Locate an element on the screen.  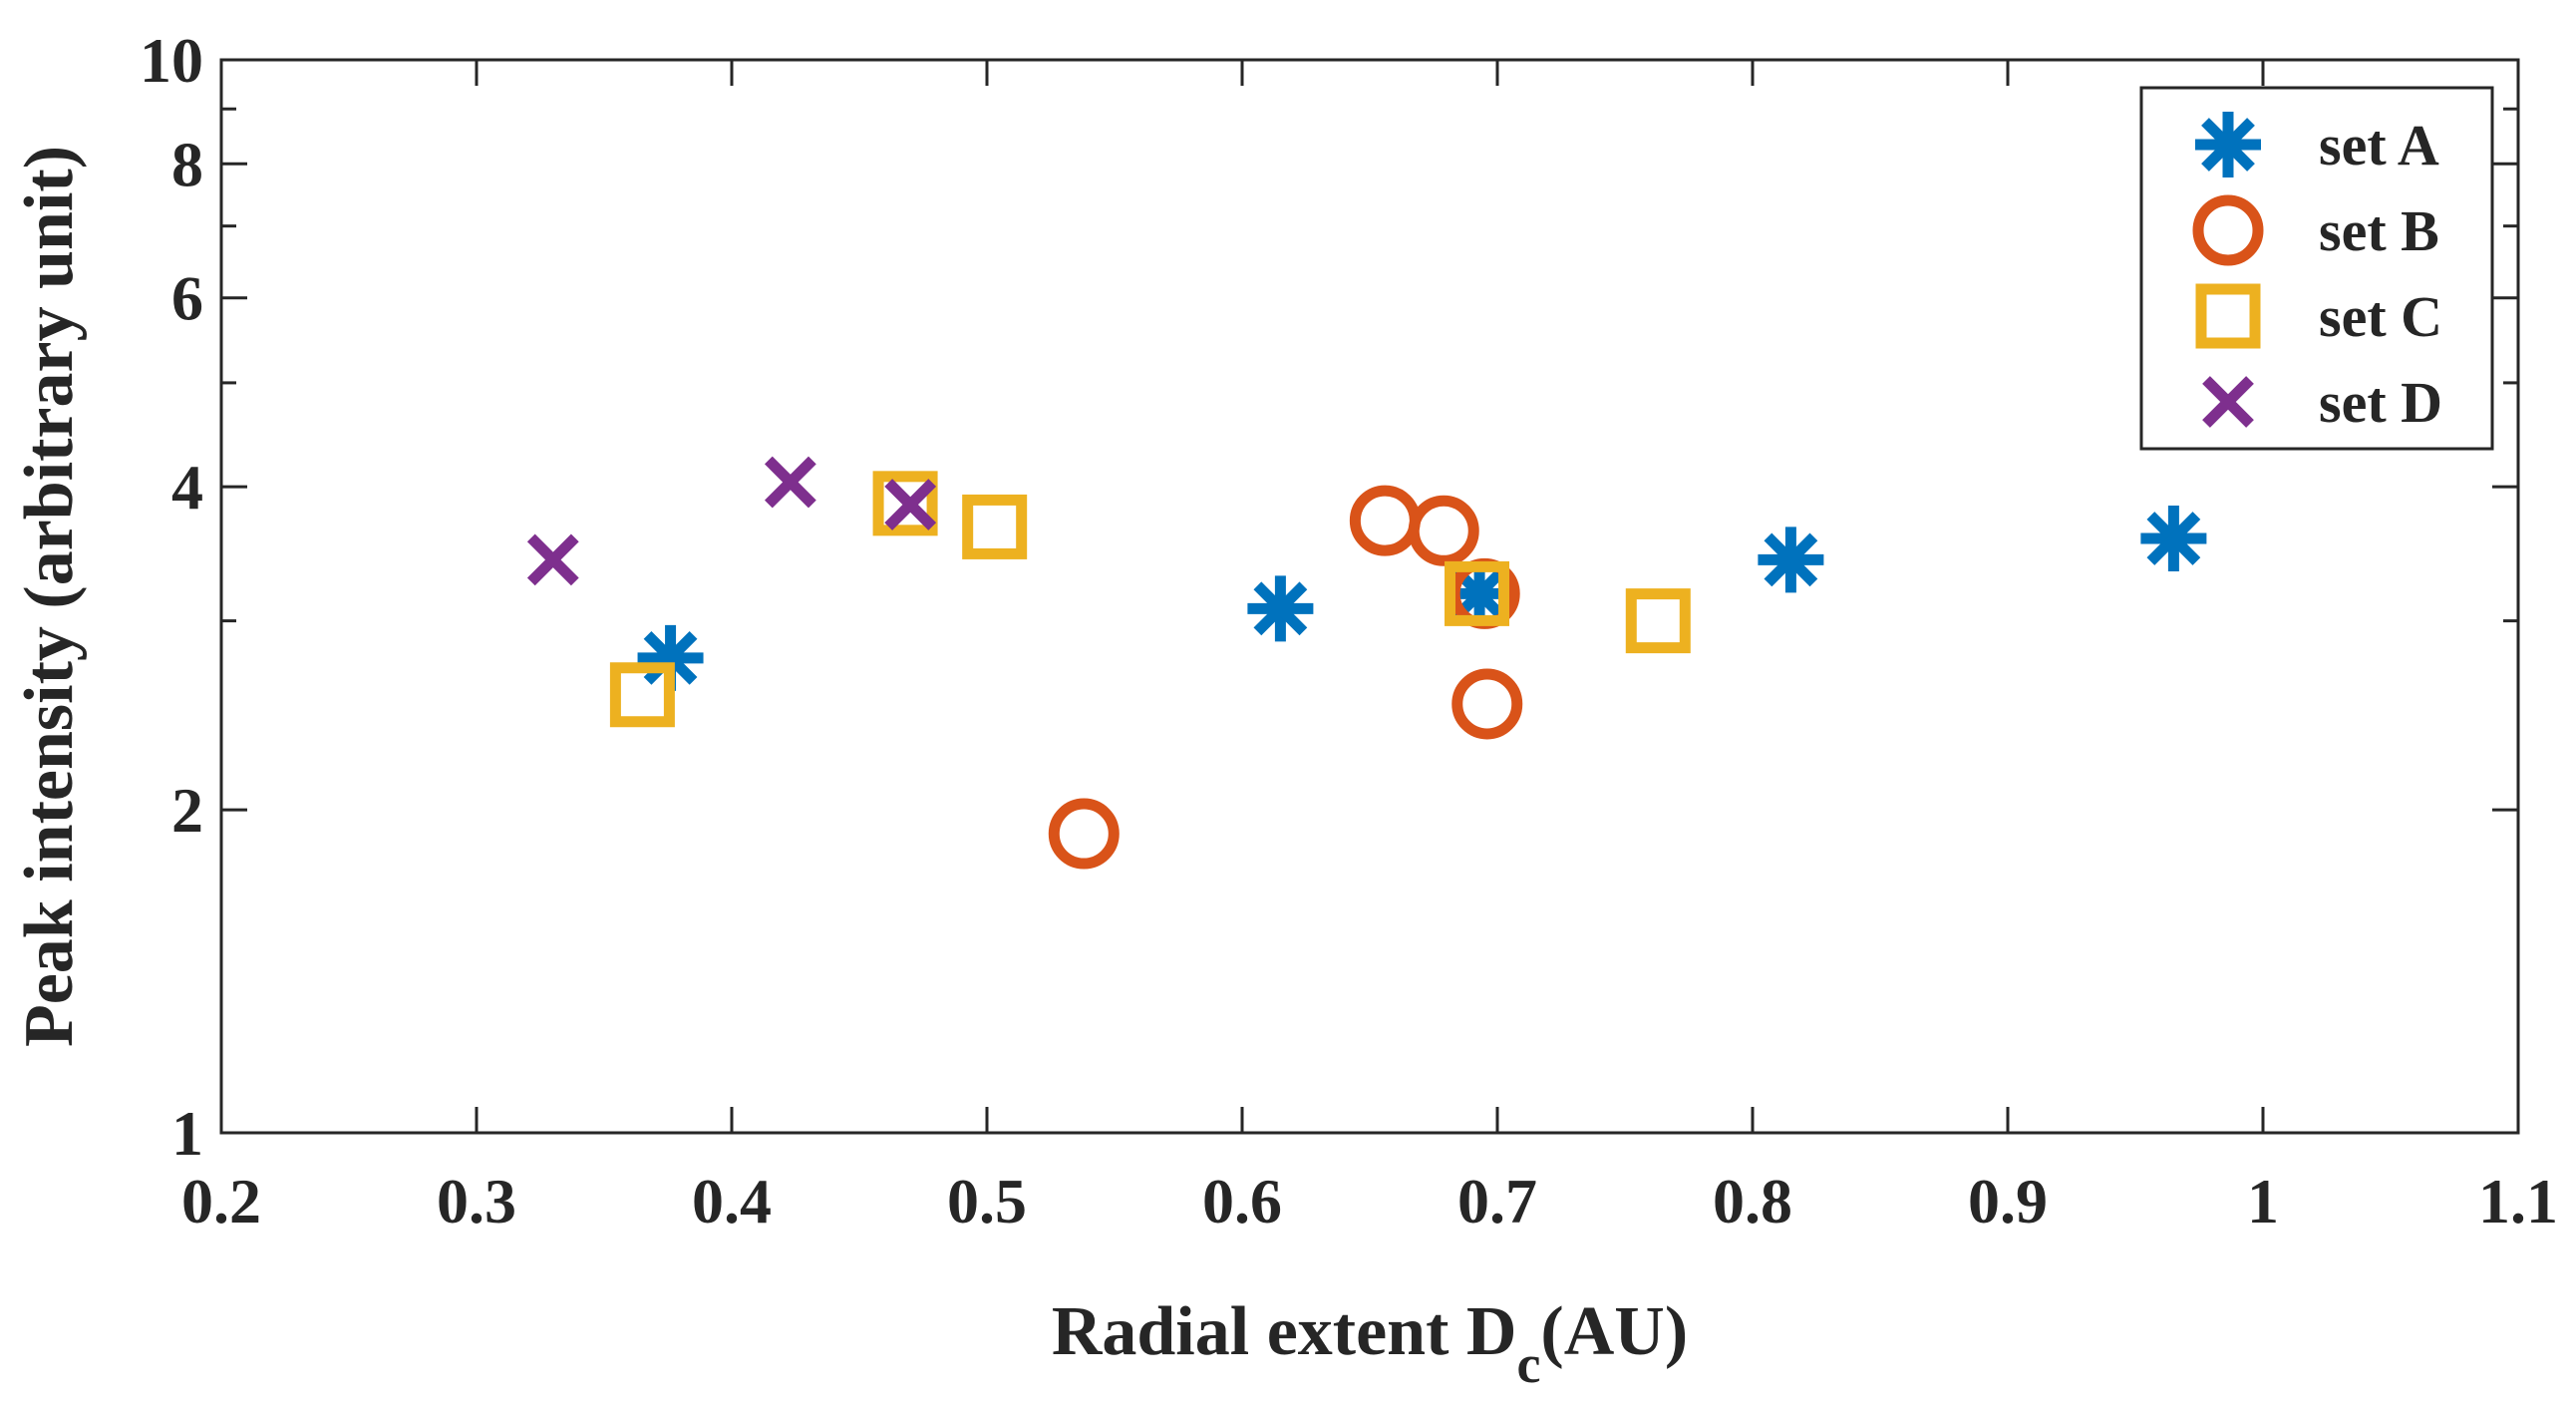
x-tick-label: 0.5 is located at coordinates (987, 1201).